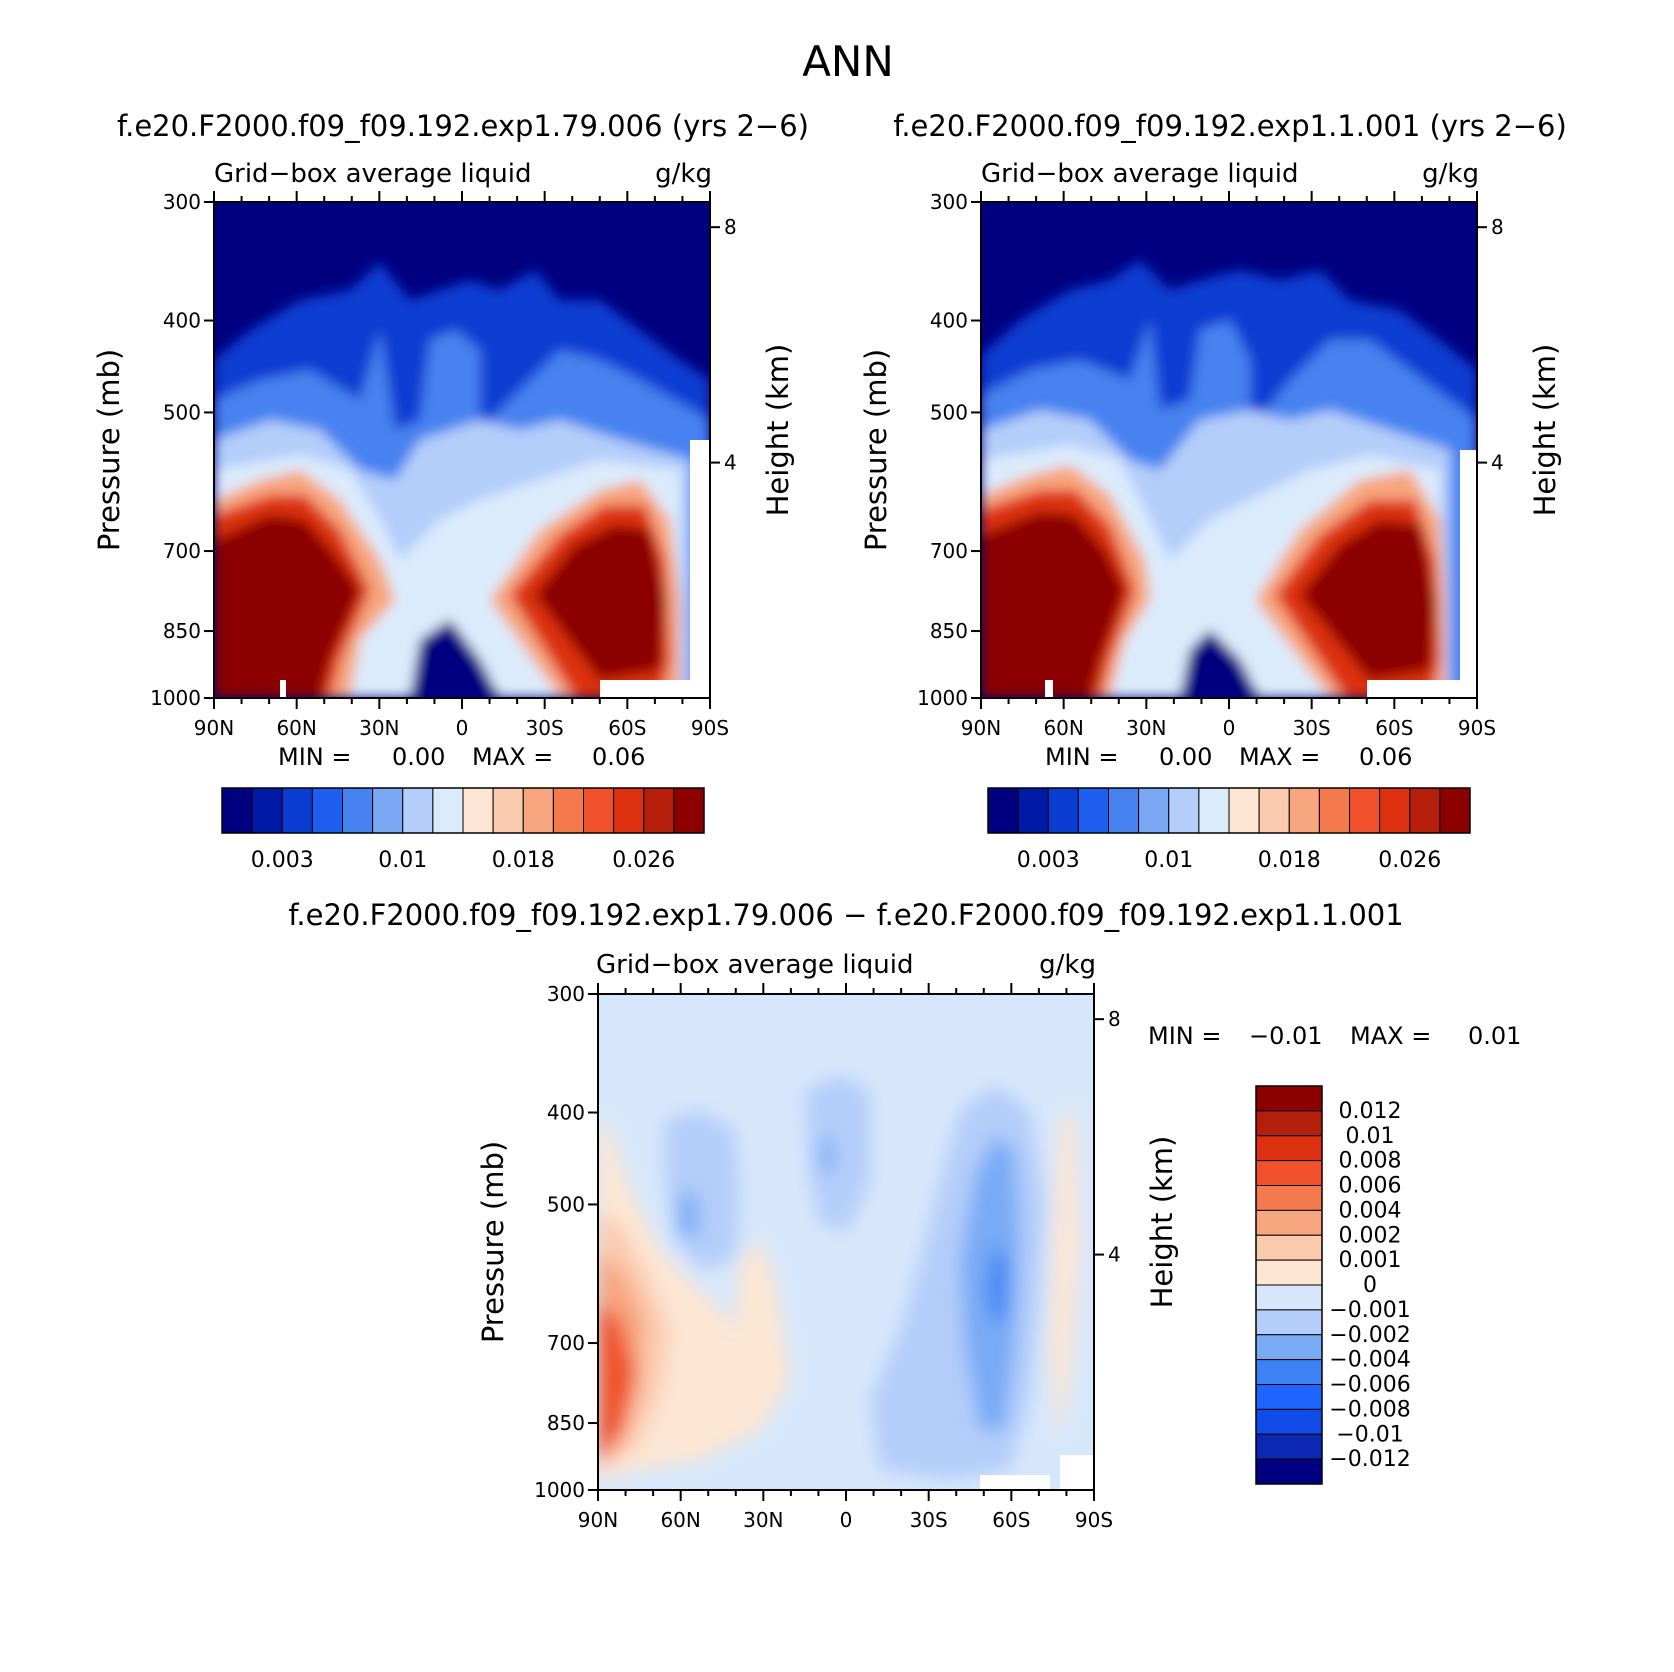 This screenshot has height=1672, width=1674. Describe the element at coordinates (1370, 1111) in the screenshot. I see `panel-3-cbar-label-0: 0.012` at that location.